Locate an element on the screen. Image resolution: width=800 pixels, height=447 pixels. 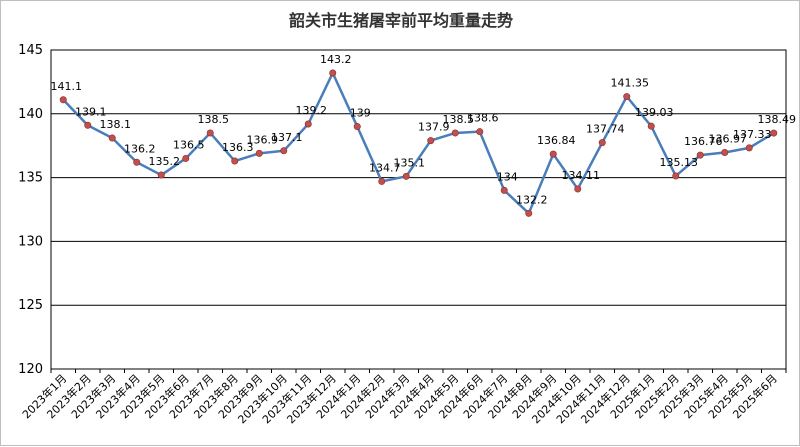
data-label: 138.6 is located at coordinates (483, 118).